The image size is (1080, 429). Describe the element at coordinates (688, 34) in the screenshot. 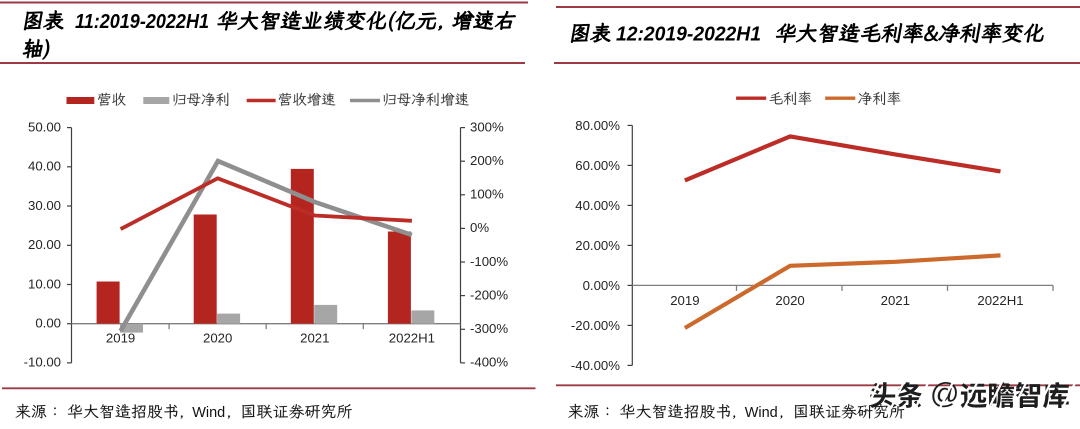

I see `svg-text: 12:2019-2022H1` at that location.